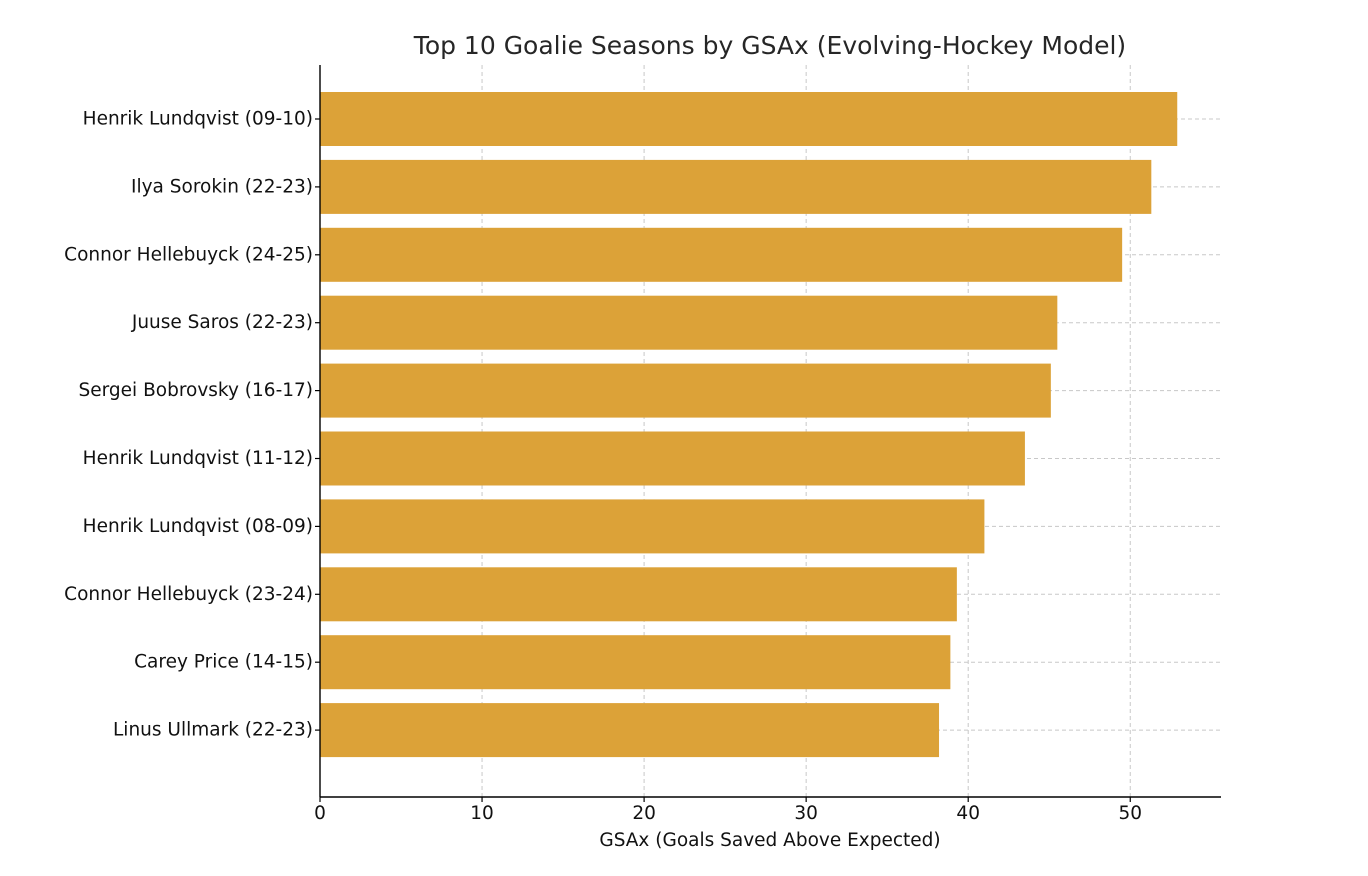 Image resolution: width=1368 pixels, height=876 pixels. Describe the element at coordinates (196, 390) in the screenshot. I see `y-tick-label: Sergei Bobrovsky (16-17)` at that location.